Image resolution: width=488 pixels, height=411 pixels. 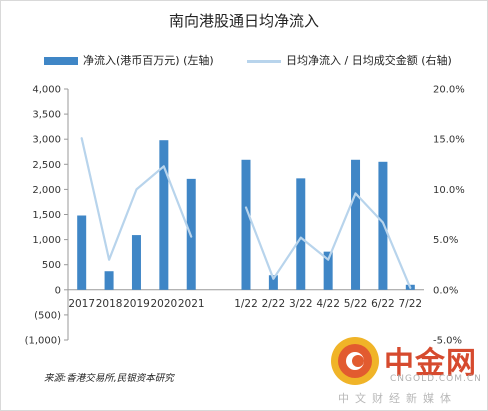 What do you see at coordinates (355, 361) in the screenshot?
I see `watermark-logo-icon` at bounding box center [355, 361].